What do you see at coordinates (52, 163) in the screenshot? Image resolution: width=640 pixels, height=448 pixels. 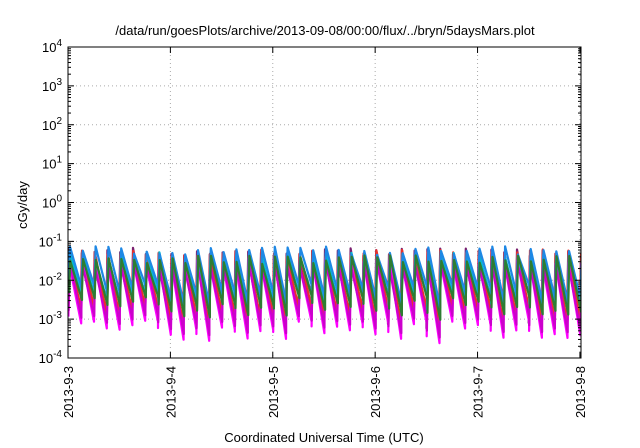 I see `y-tick-label: 10¹` at bounding box center [52, 163].